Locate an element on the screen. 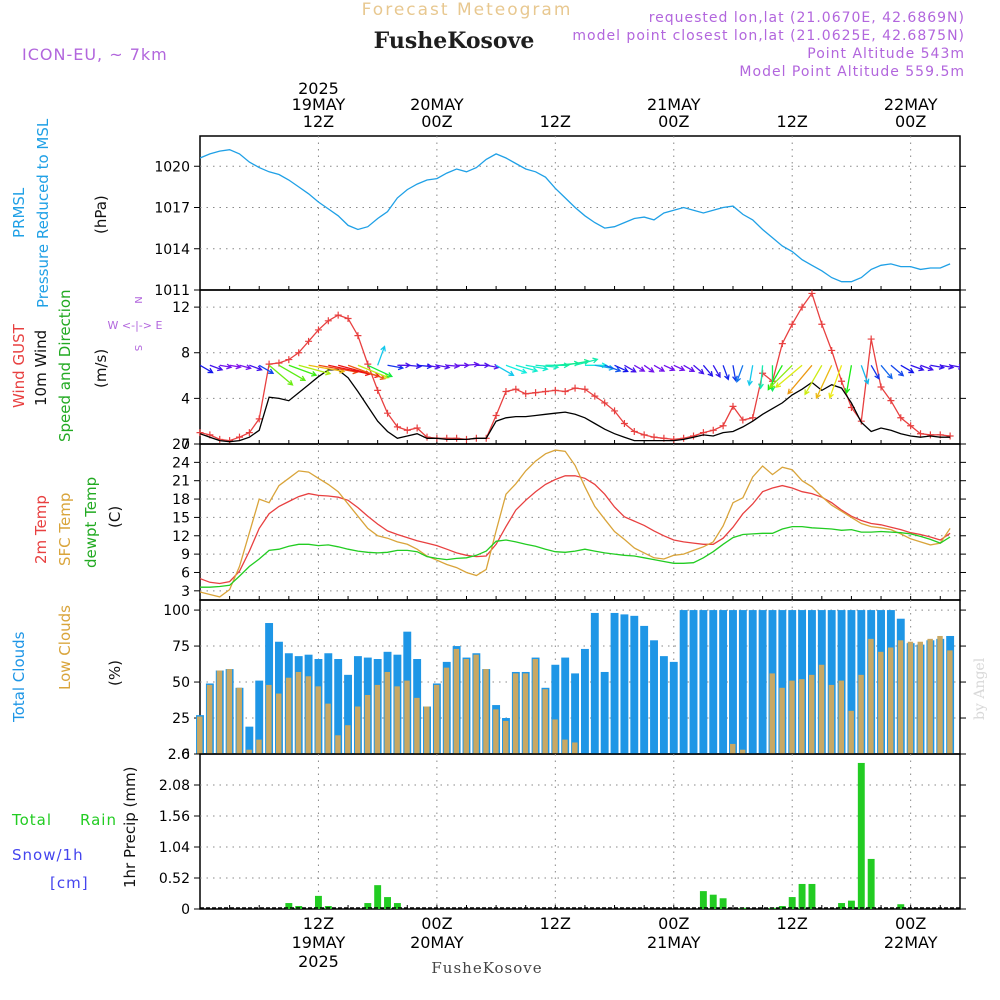  y-tick-label: 50 is located at coordinates (181, 683).